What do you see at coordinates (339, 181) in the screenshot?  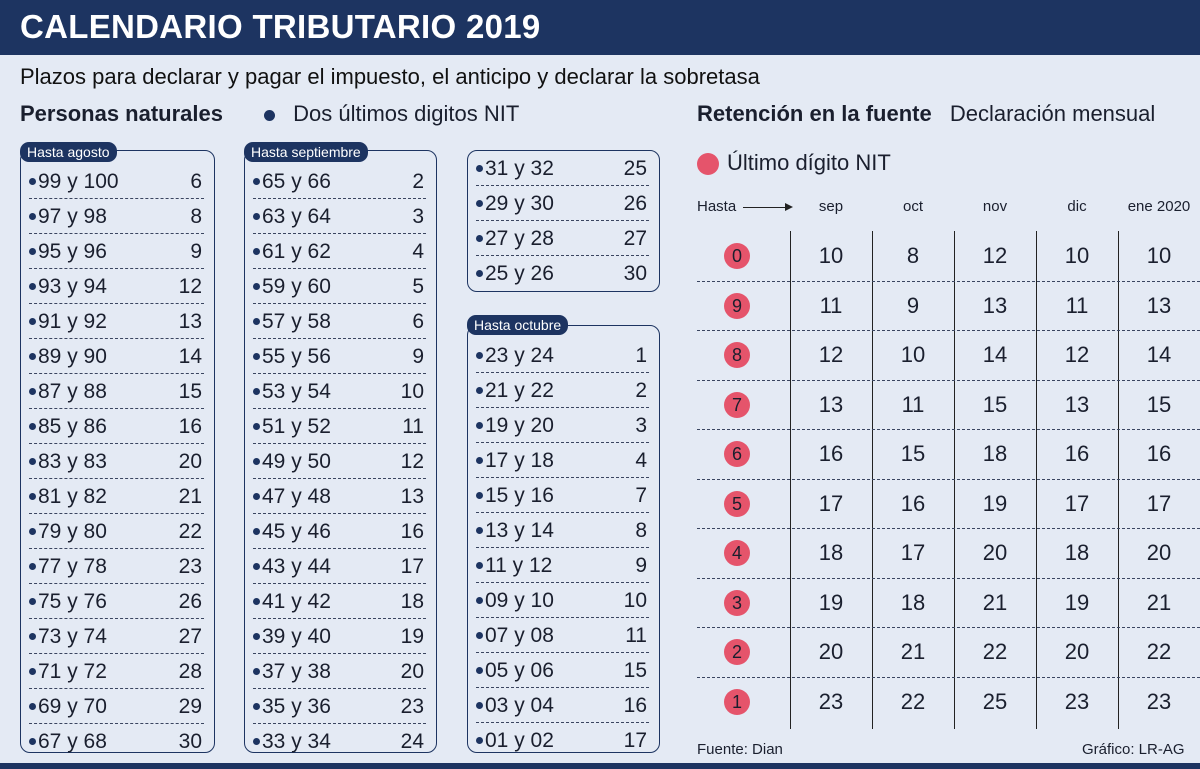 I see `list-item: 65 y 66 2` at bounding box center [339, 181].